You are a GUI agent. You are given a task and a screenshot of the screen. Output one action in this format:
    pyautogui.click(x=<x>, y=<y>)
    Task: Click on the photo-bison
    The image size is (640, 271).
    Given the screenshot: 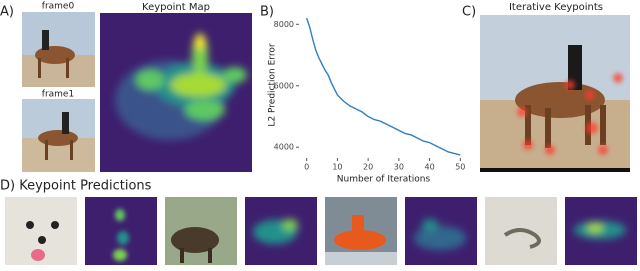 What is the action you would take?
    pyautogui.click(x=201, y=231)
    